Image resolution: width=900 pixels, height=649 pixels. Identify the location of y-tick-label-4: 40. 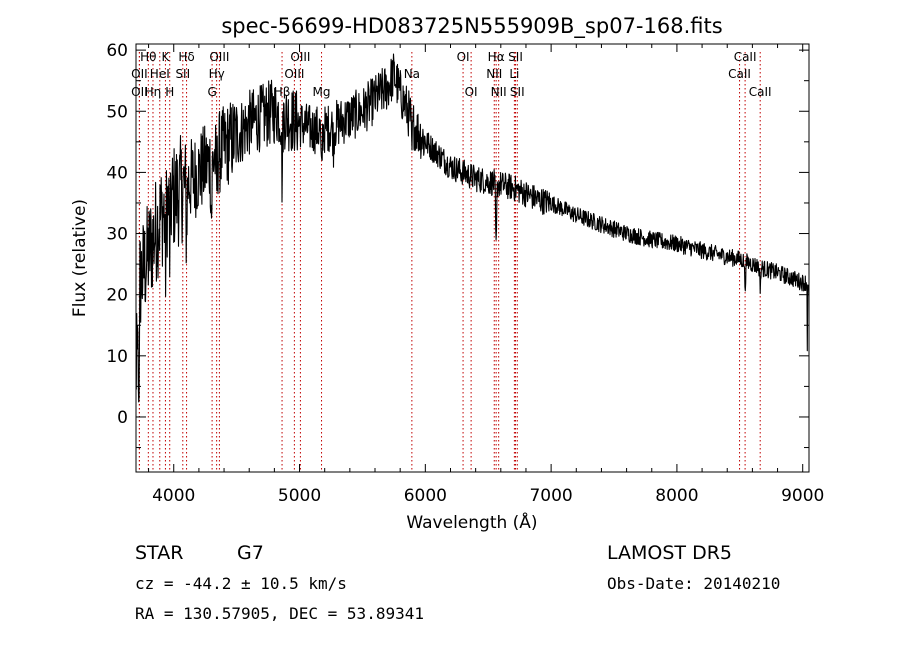
(117, 173).